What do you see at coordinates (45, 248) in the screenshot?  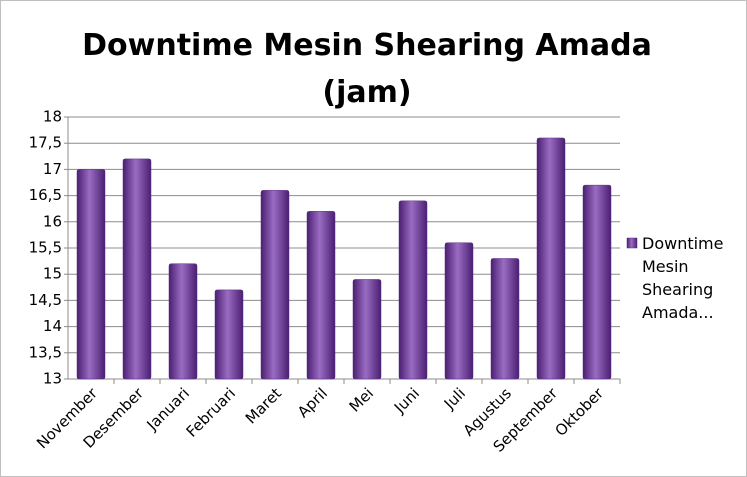 I see `y-tick-label: 15,5` at bounding box center [45, 248].